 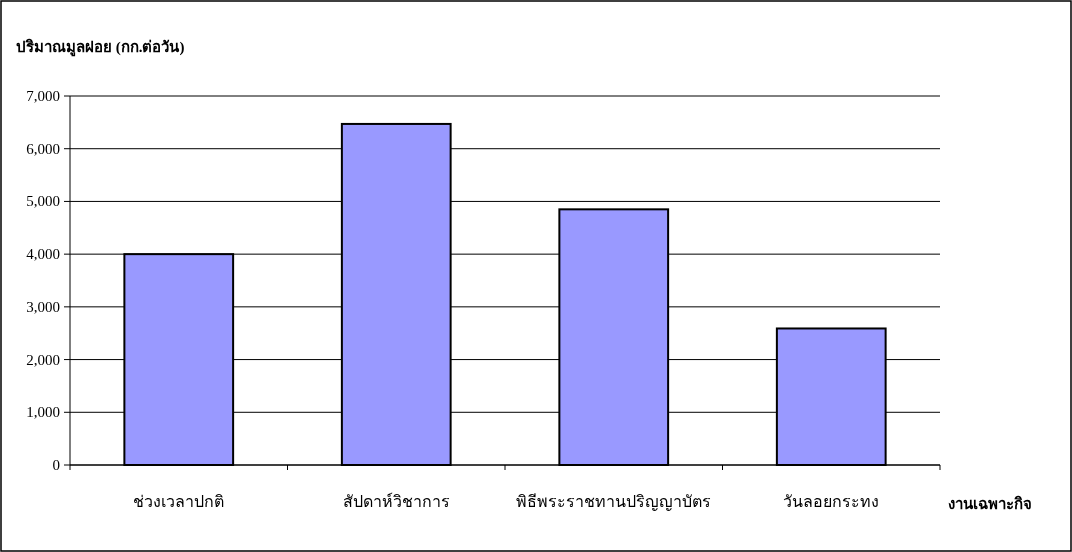 I want to click on x-tick-label: สัปดาห์วิชาการ, so click(x=396, y=501).